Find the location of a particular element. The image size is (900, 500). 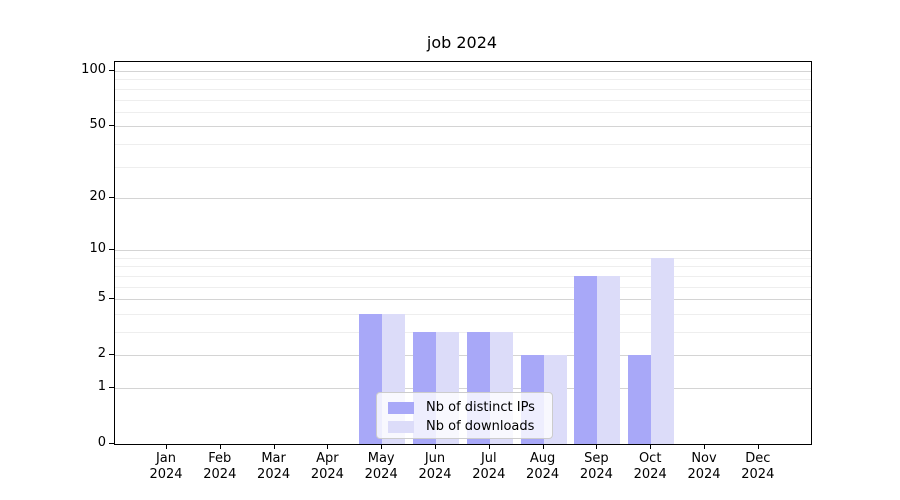

x-tick-label: Dec 2024 is located at coordinates (758, 466).